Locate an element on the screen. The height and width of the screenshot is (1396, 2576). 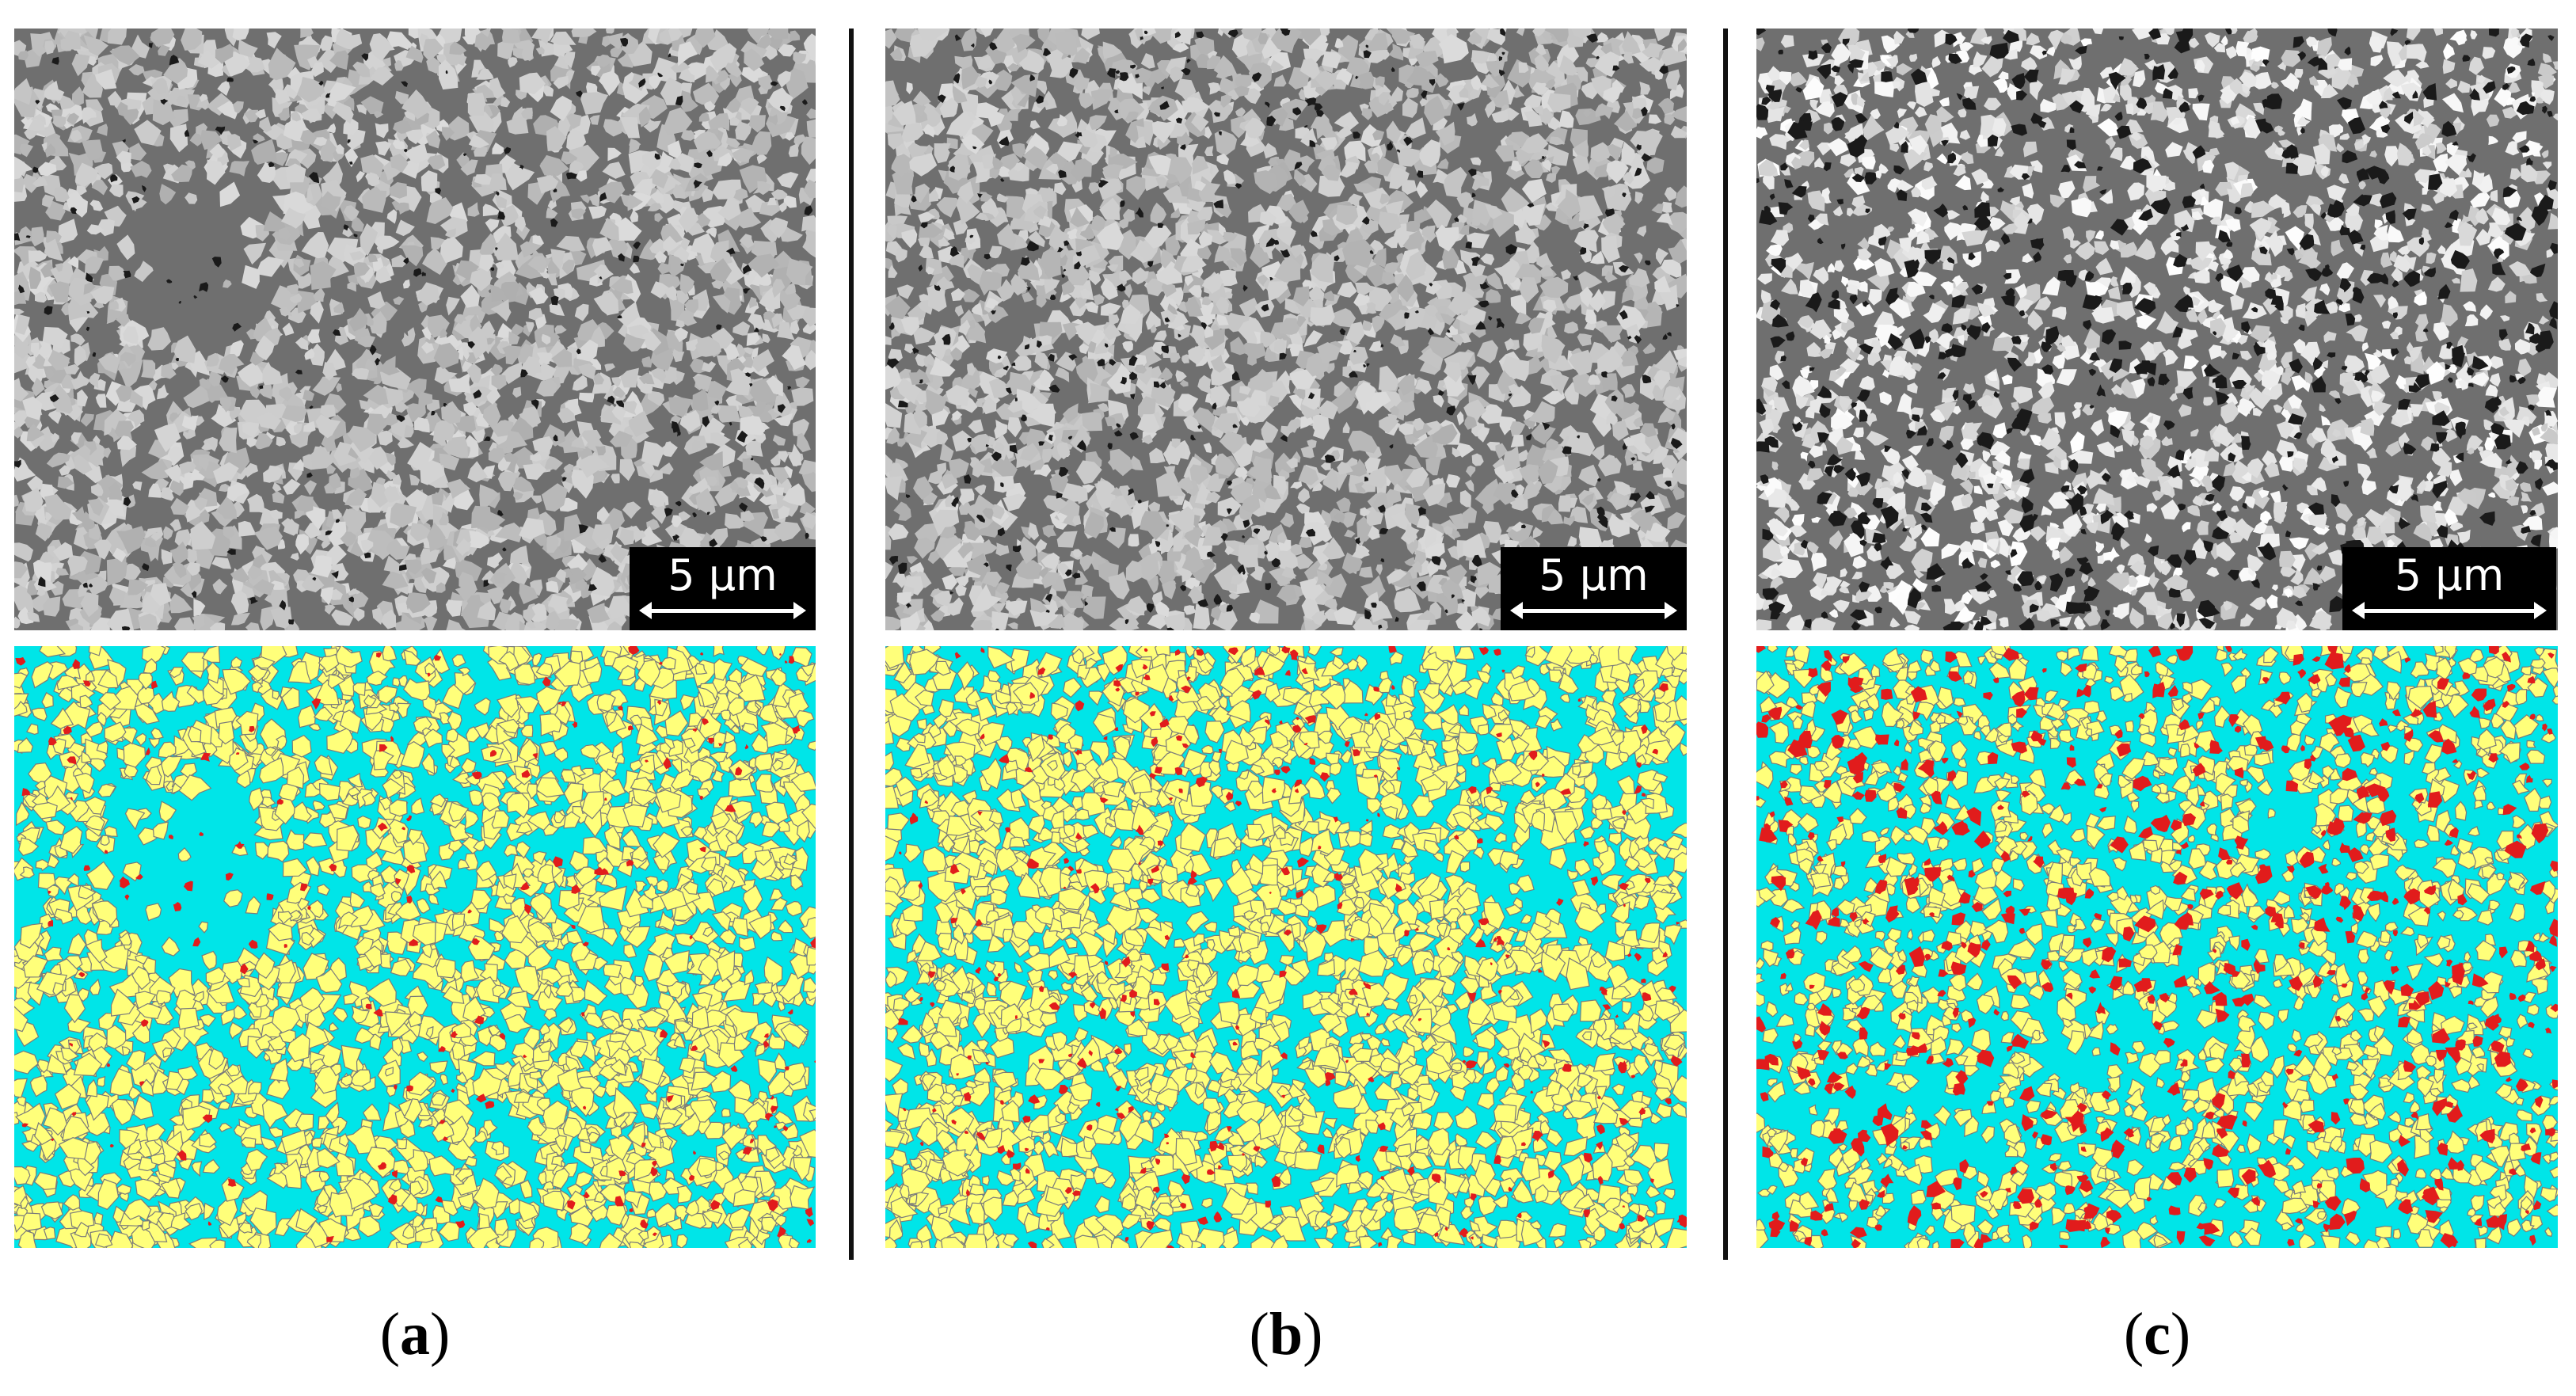
scale-bar-b: 5 µm is located at coordinates (1594, 588).